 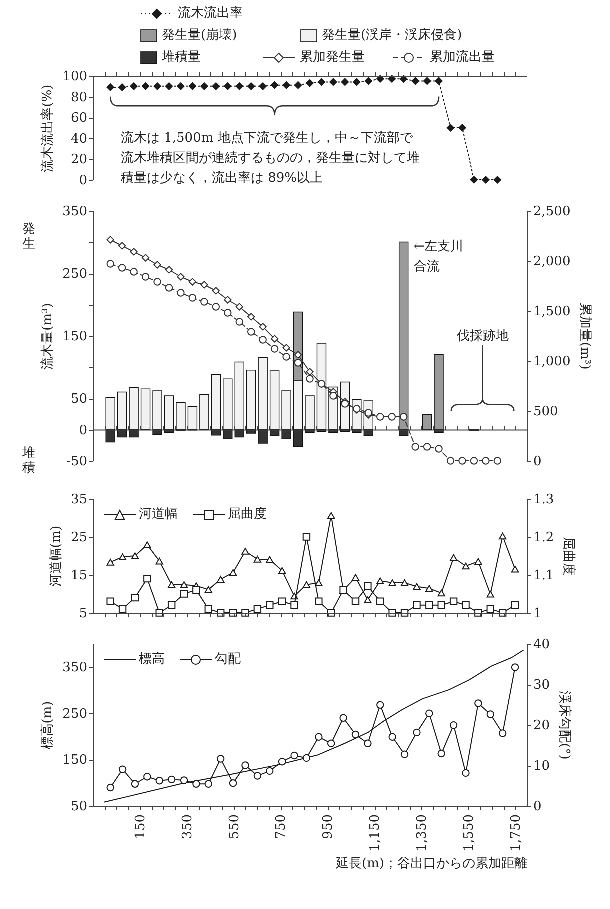 What do you see at coordinates (228, 660) in the screenshot?
I see `legend-label: 勾配` at bounding box center [228, 660].